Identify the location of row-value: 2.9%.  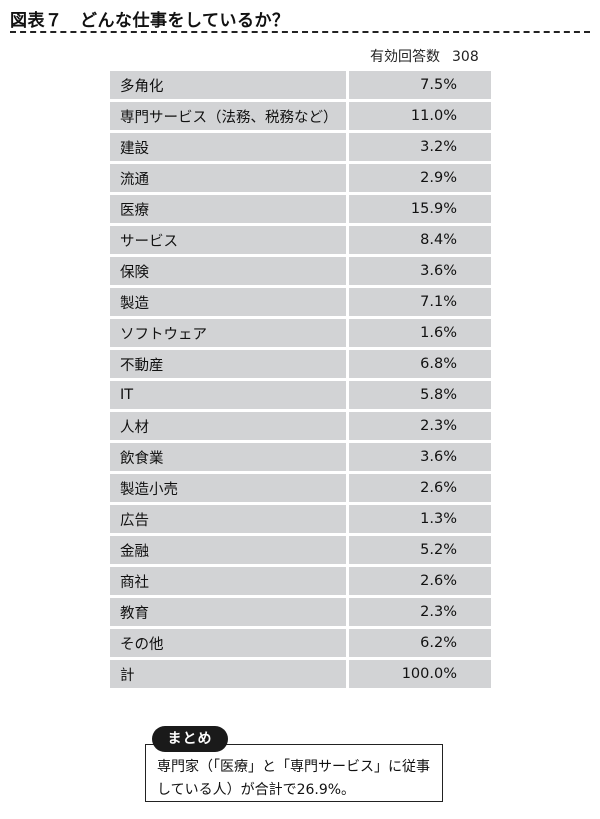
(420, 178).